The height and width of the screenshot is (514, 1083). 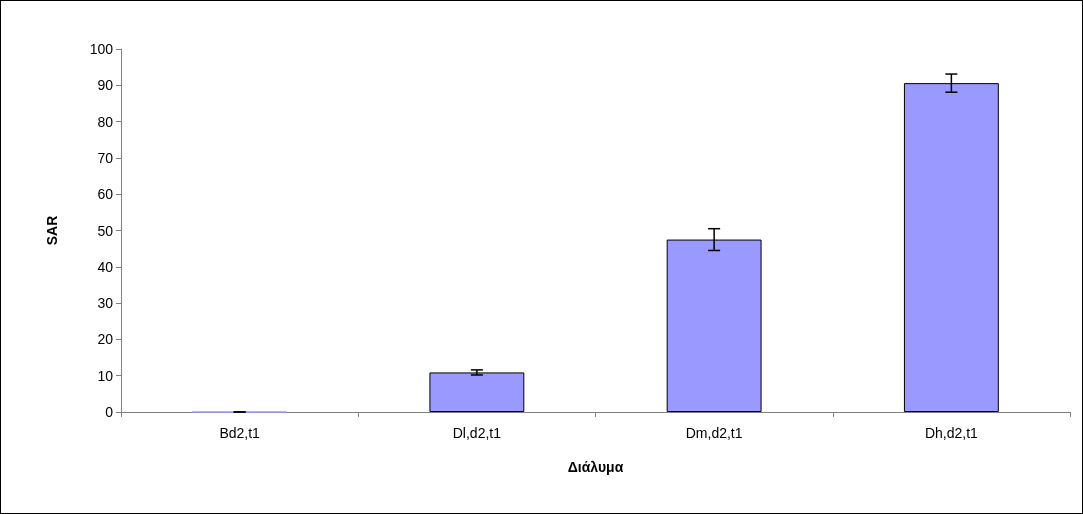 I want to click on y-tick-label: 30, so click(x=105, y=303).